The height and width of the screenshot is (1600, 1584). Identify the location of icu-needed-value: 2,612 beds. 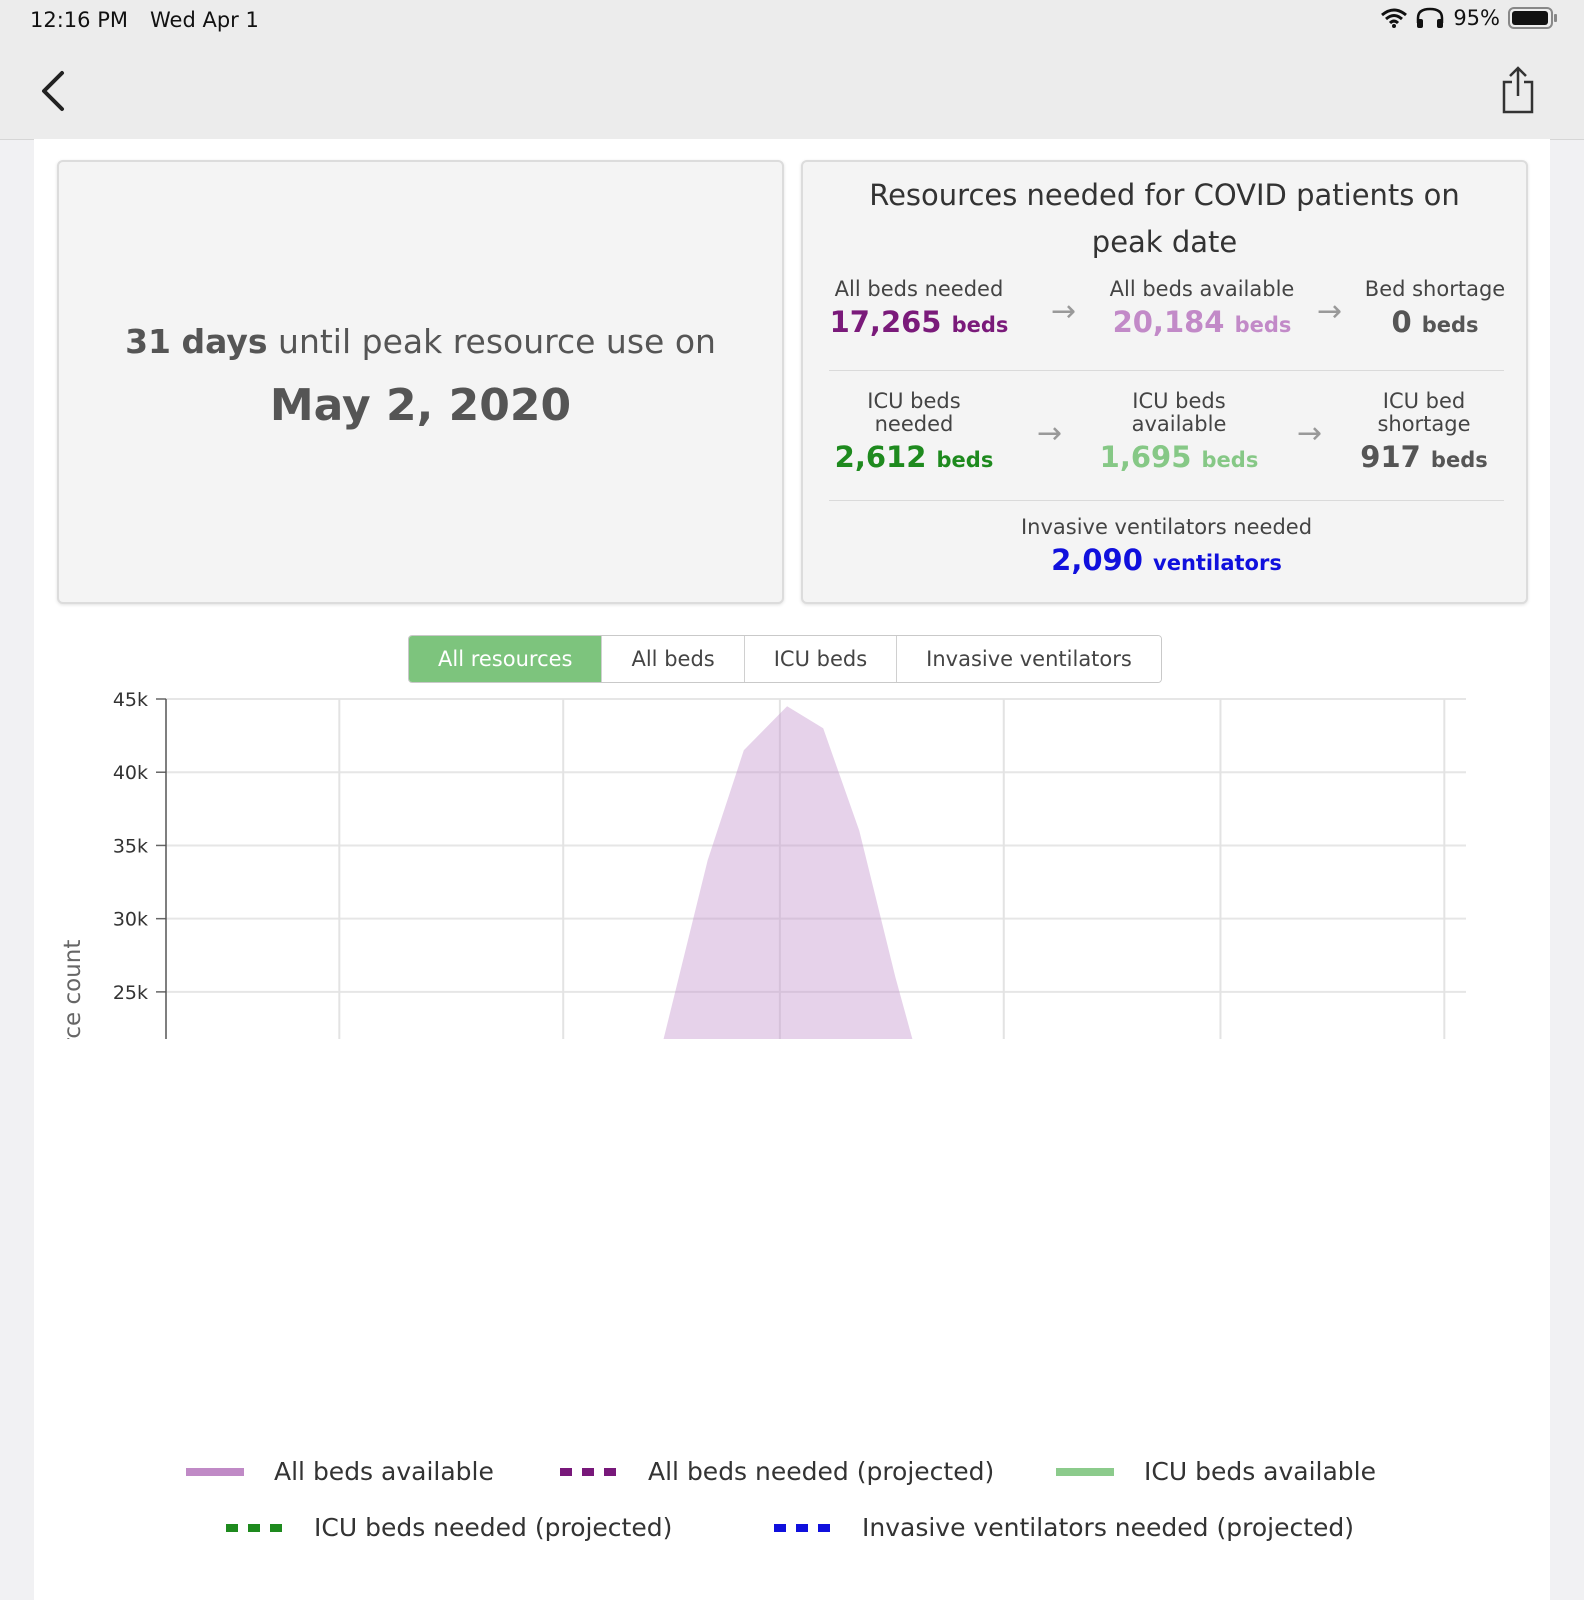
(914, 457).